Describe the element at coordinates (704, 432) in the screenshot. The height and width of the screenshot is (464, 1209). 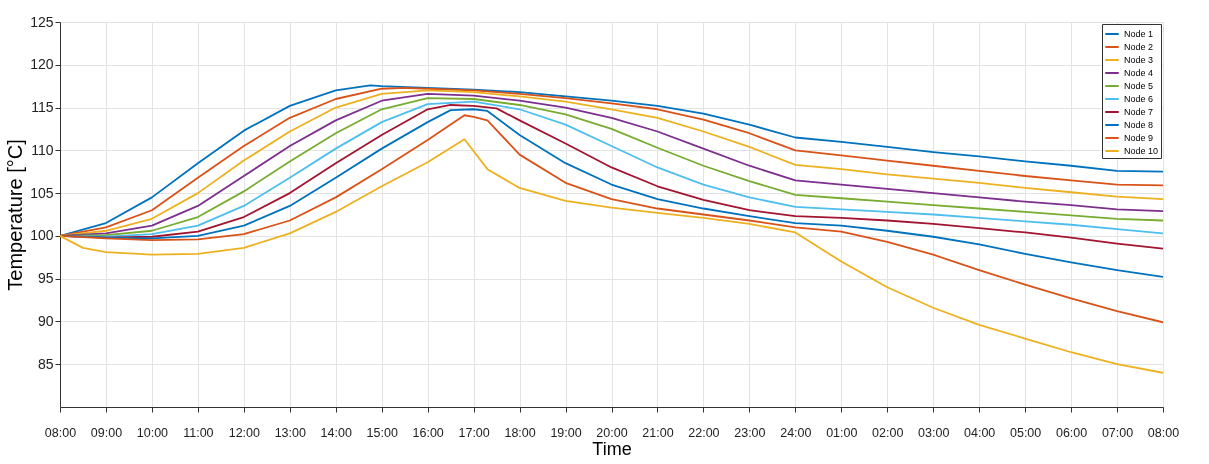
I see `x-tick-label: 22:00` at that location.